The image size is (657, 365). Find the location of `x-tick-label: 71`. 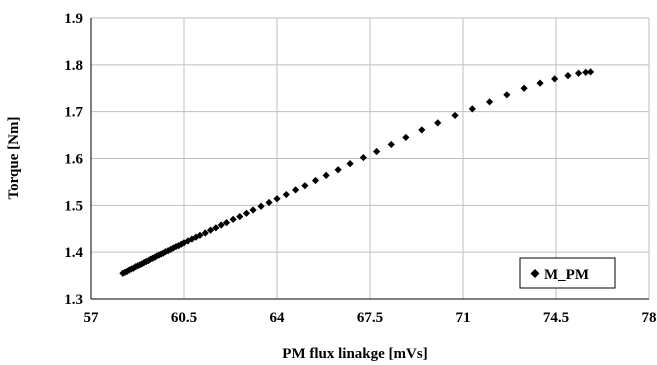

x-tick-label: 71 is located at coordinates (463, 318).